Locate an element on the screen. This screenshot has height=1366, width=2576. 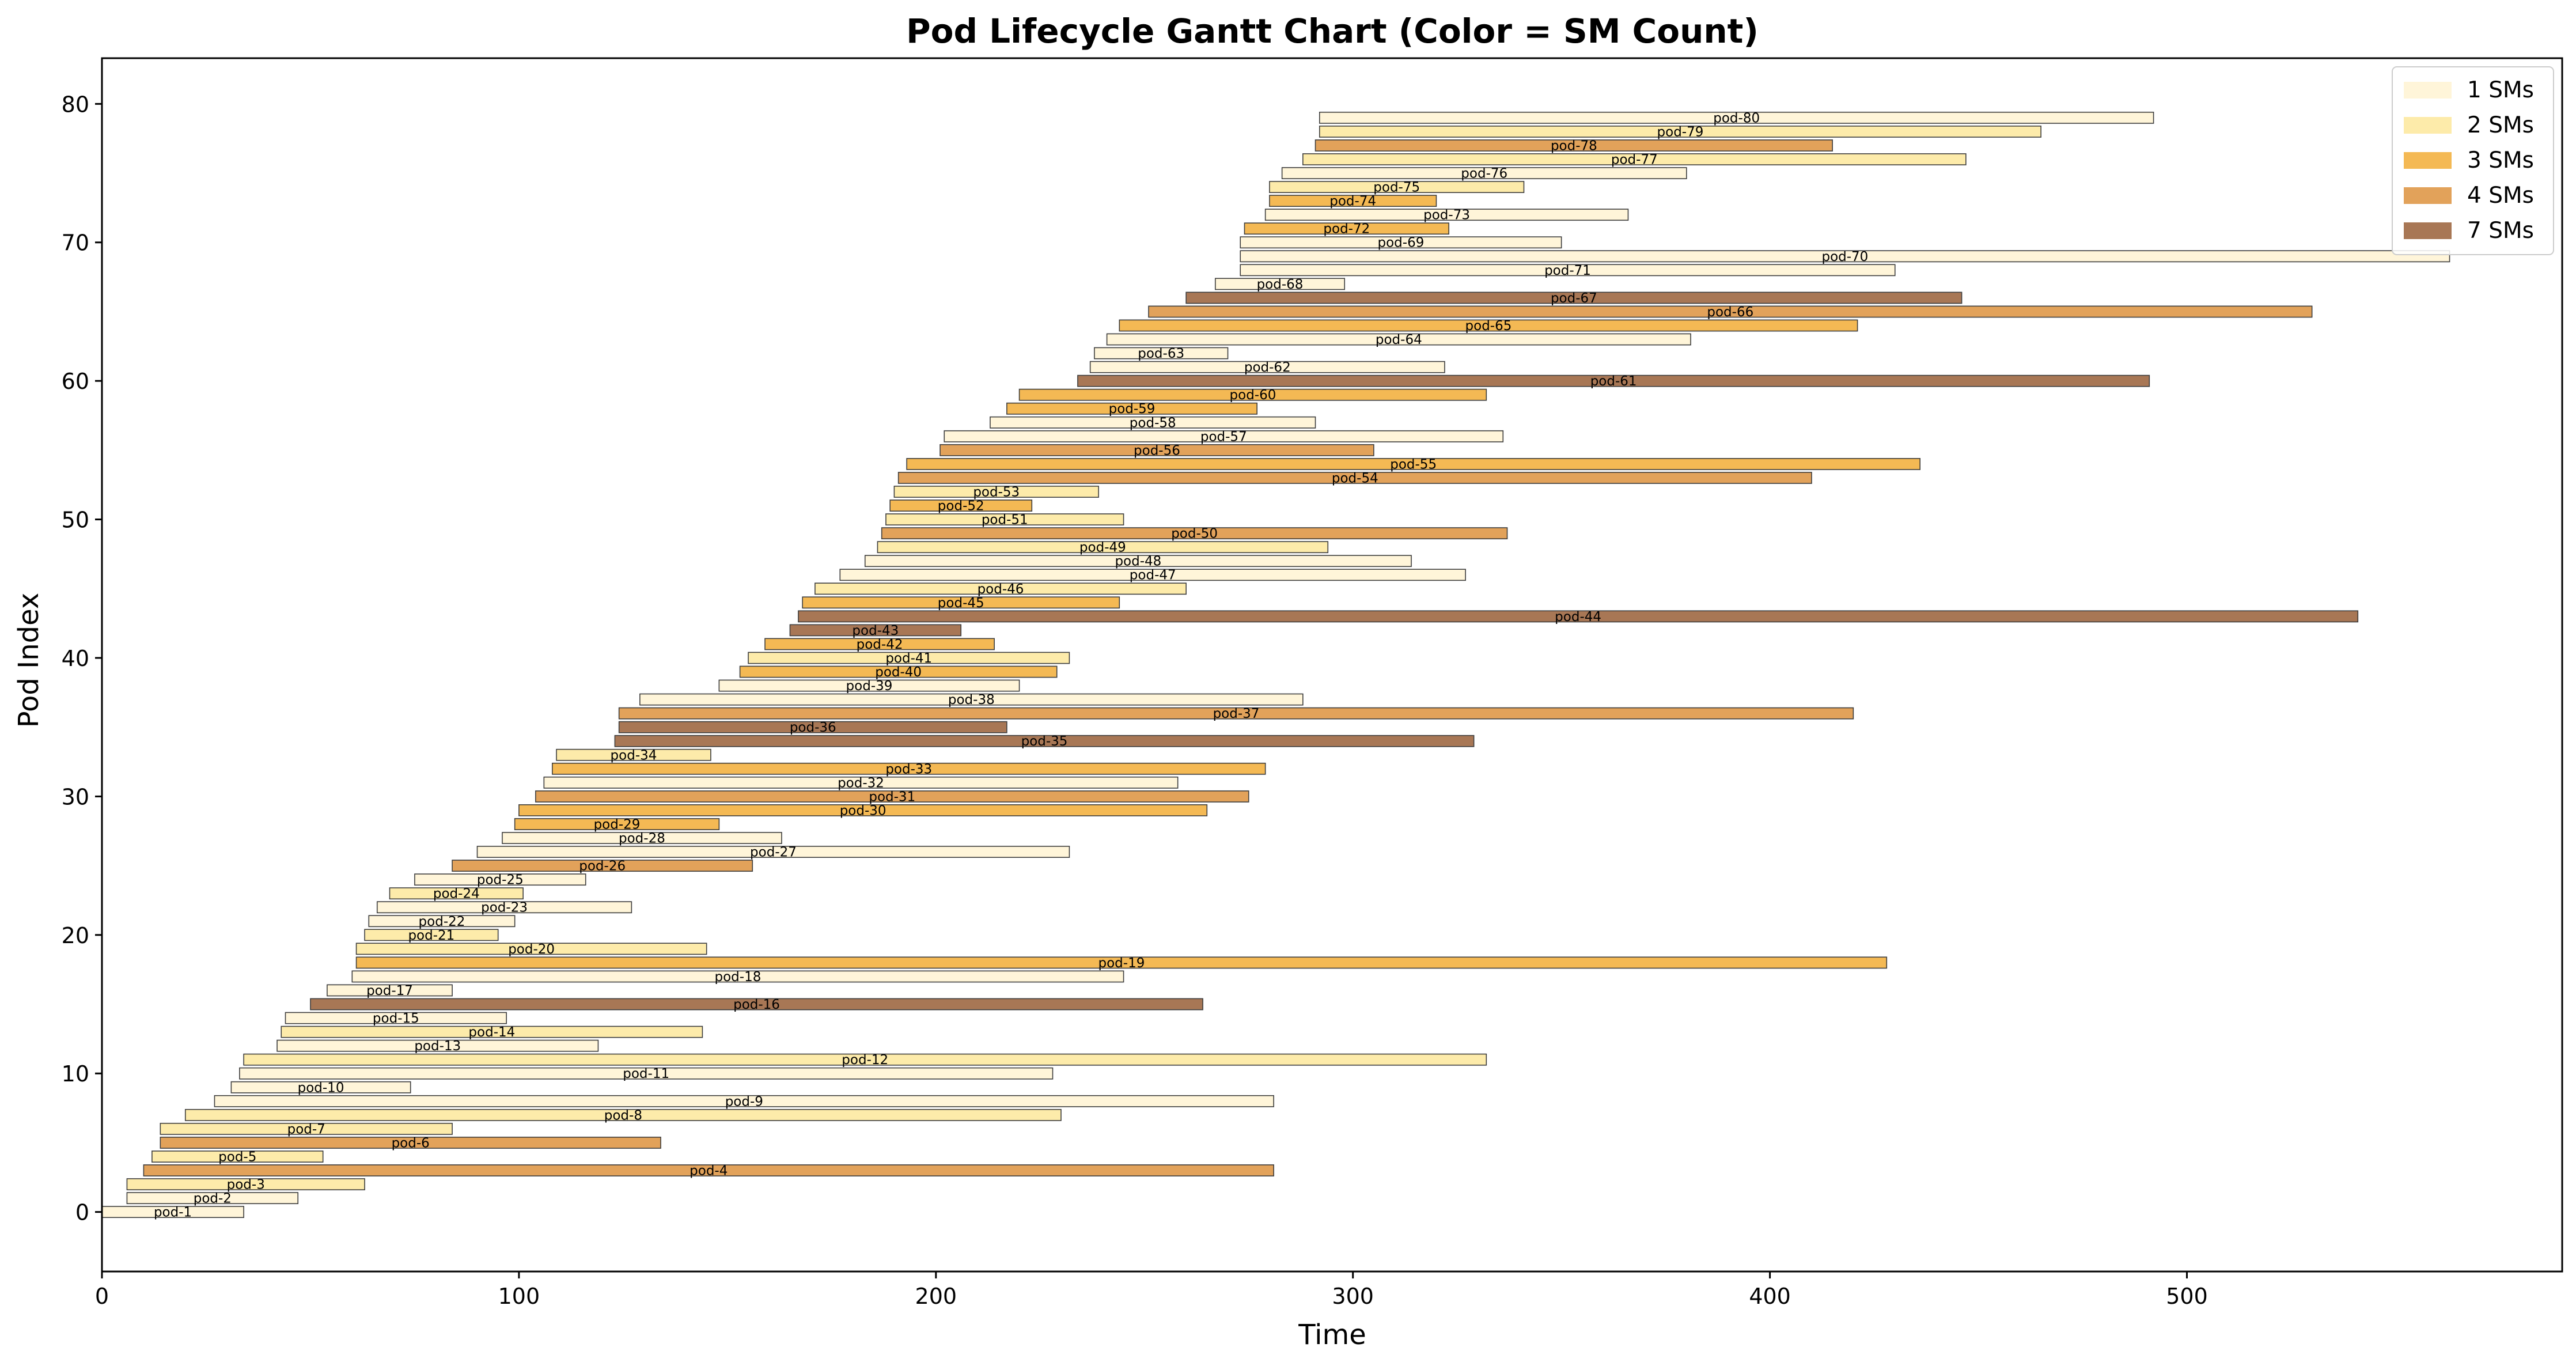
pod-bar-pod-66: pod-66 is located at coordinates (1730, 312).